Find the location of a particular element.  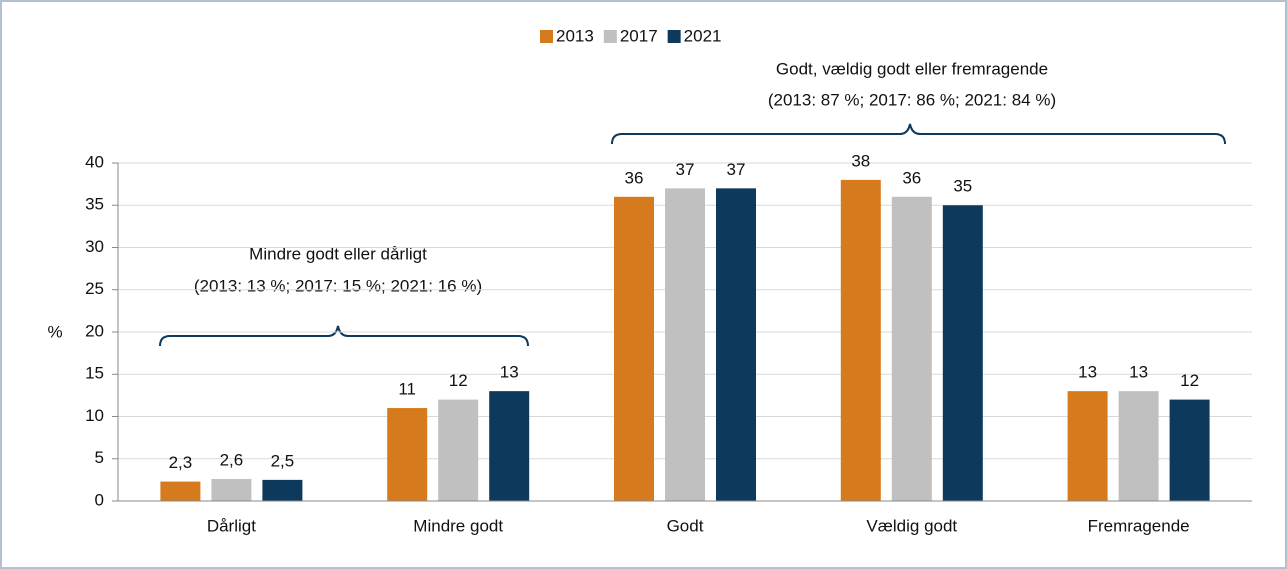

y-tick-label: 15 is located at coordinates (94, 373).